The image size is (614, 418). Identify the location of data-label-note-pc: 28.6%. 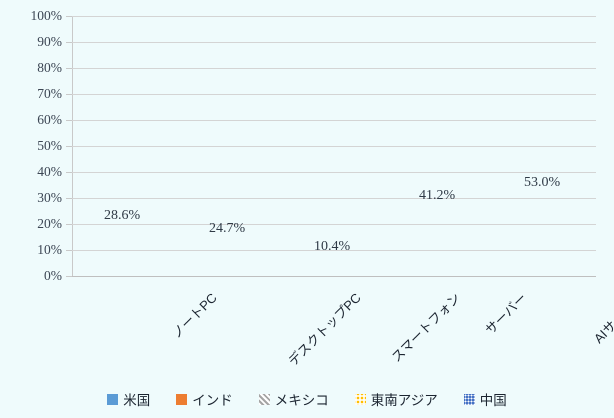
(122, 215).